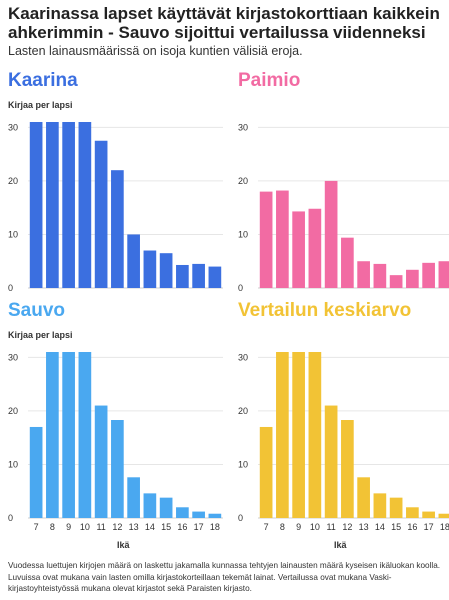  I want to click on panel-title: Kaarina, so click(43, 80).